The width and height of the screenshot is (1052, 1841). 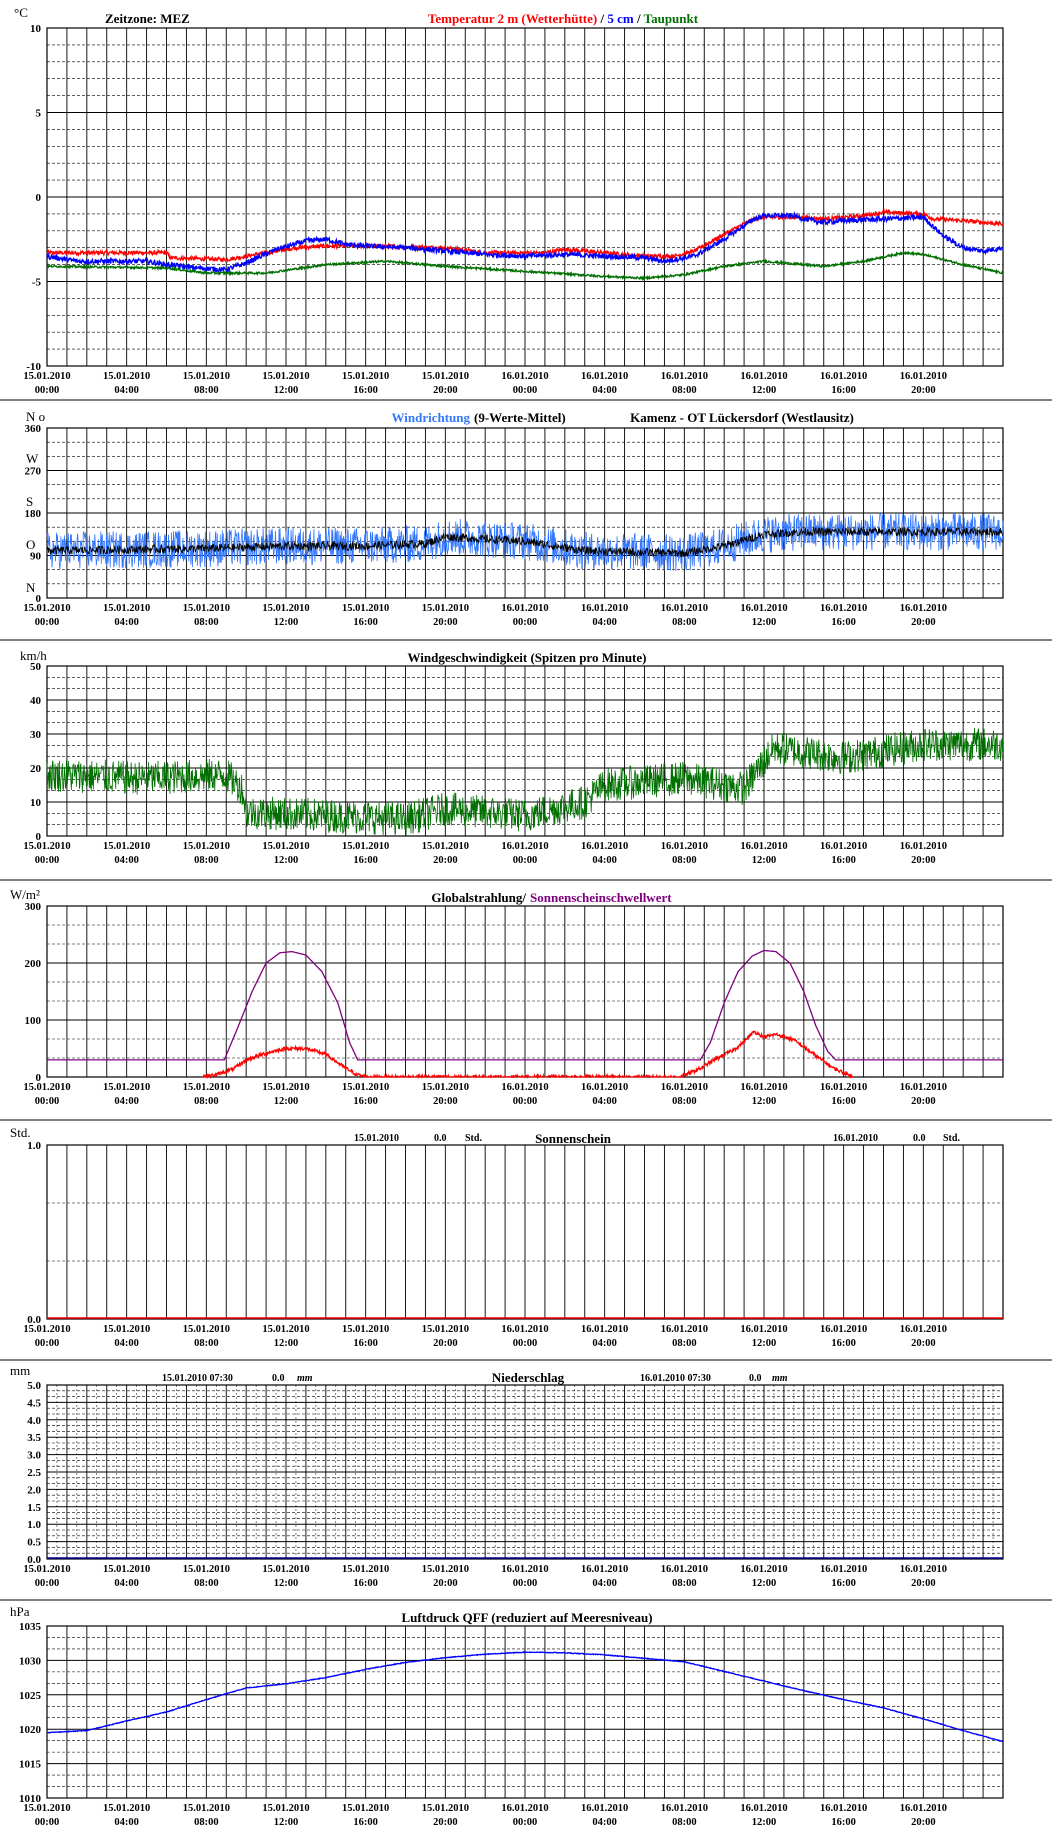 I want to click on precipitation-unit-1: mm, so click(x=305, y=1378).